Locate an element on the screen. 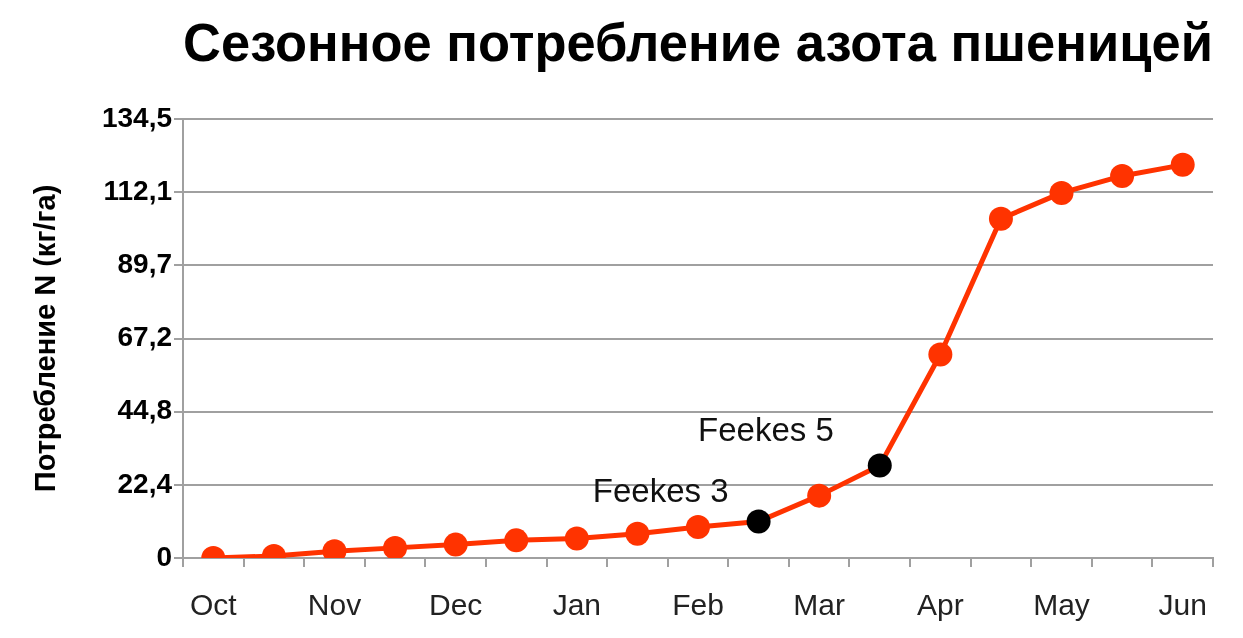 This screenshot has width=1243, height=638. y-tick-label: 112,1 is located at coordinates (137, 190).